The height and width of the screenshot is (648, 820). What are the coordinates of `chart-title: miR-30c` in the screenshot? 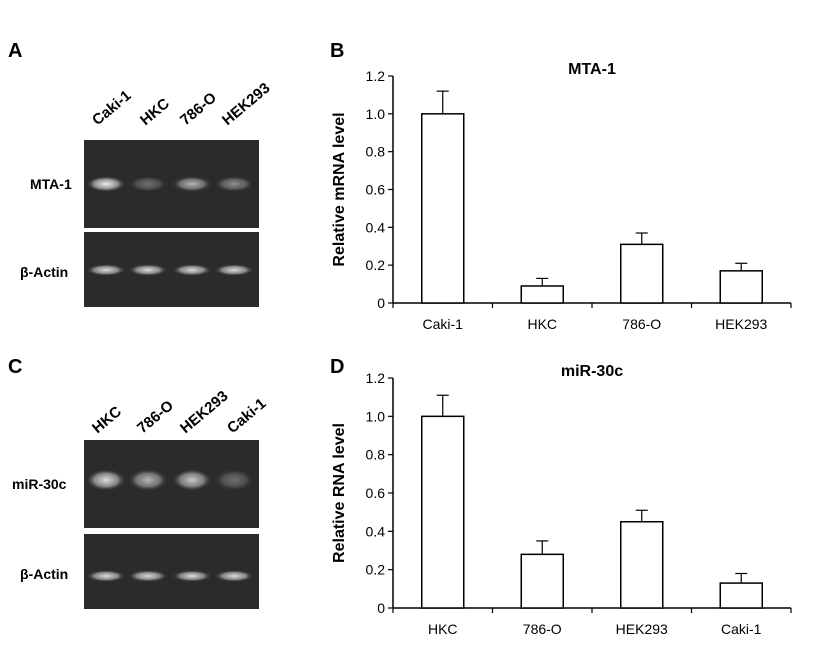 It's located at (592, 371).